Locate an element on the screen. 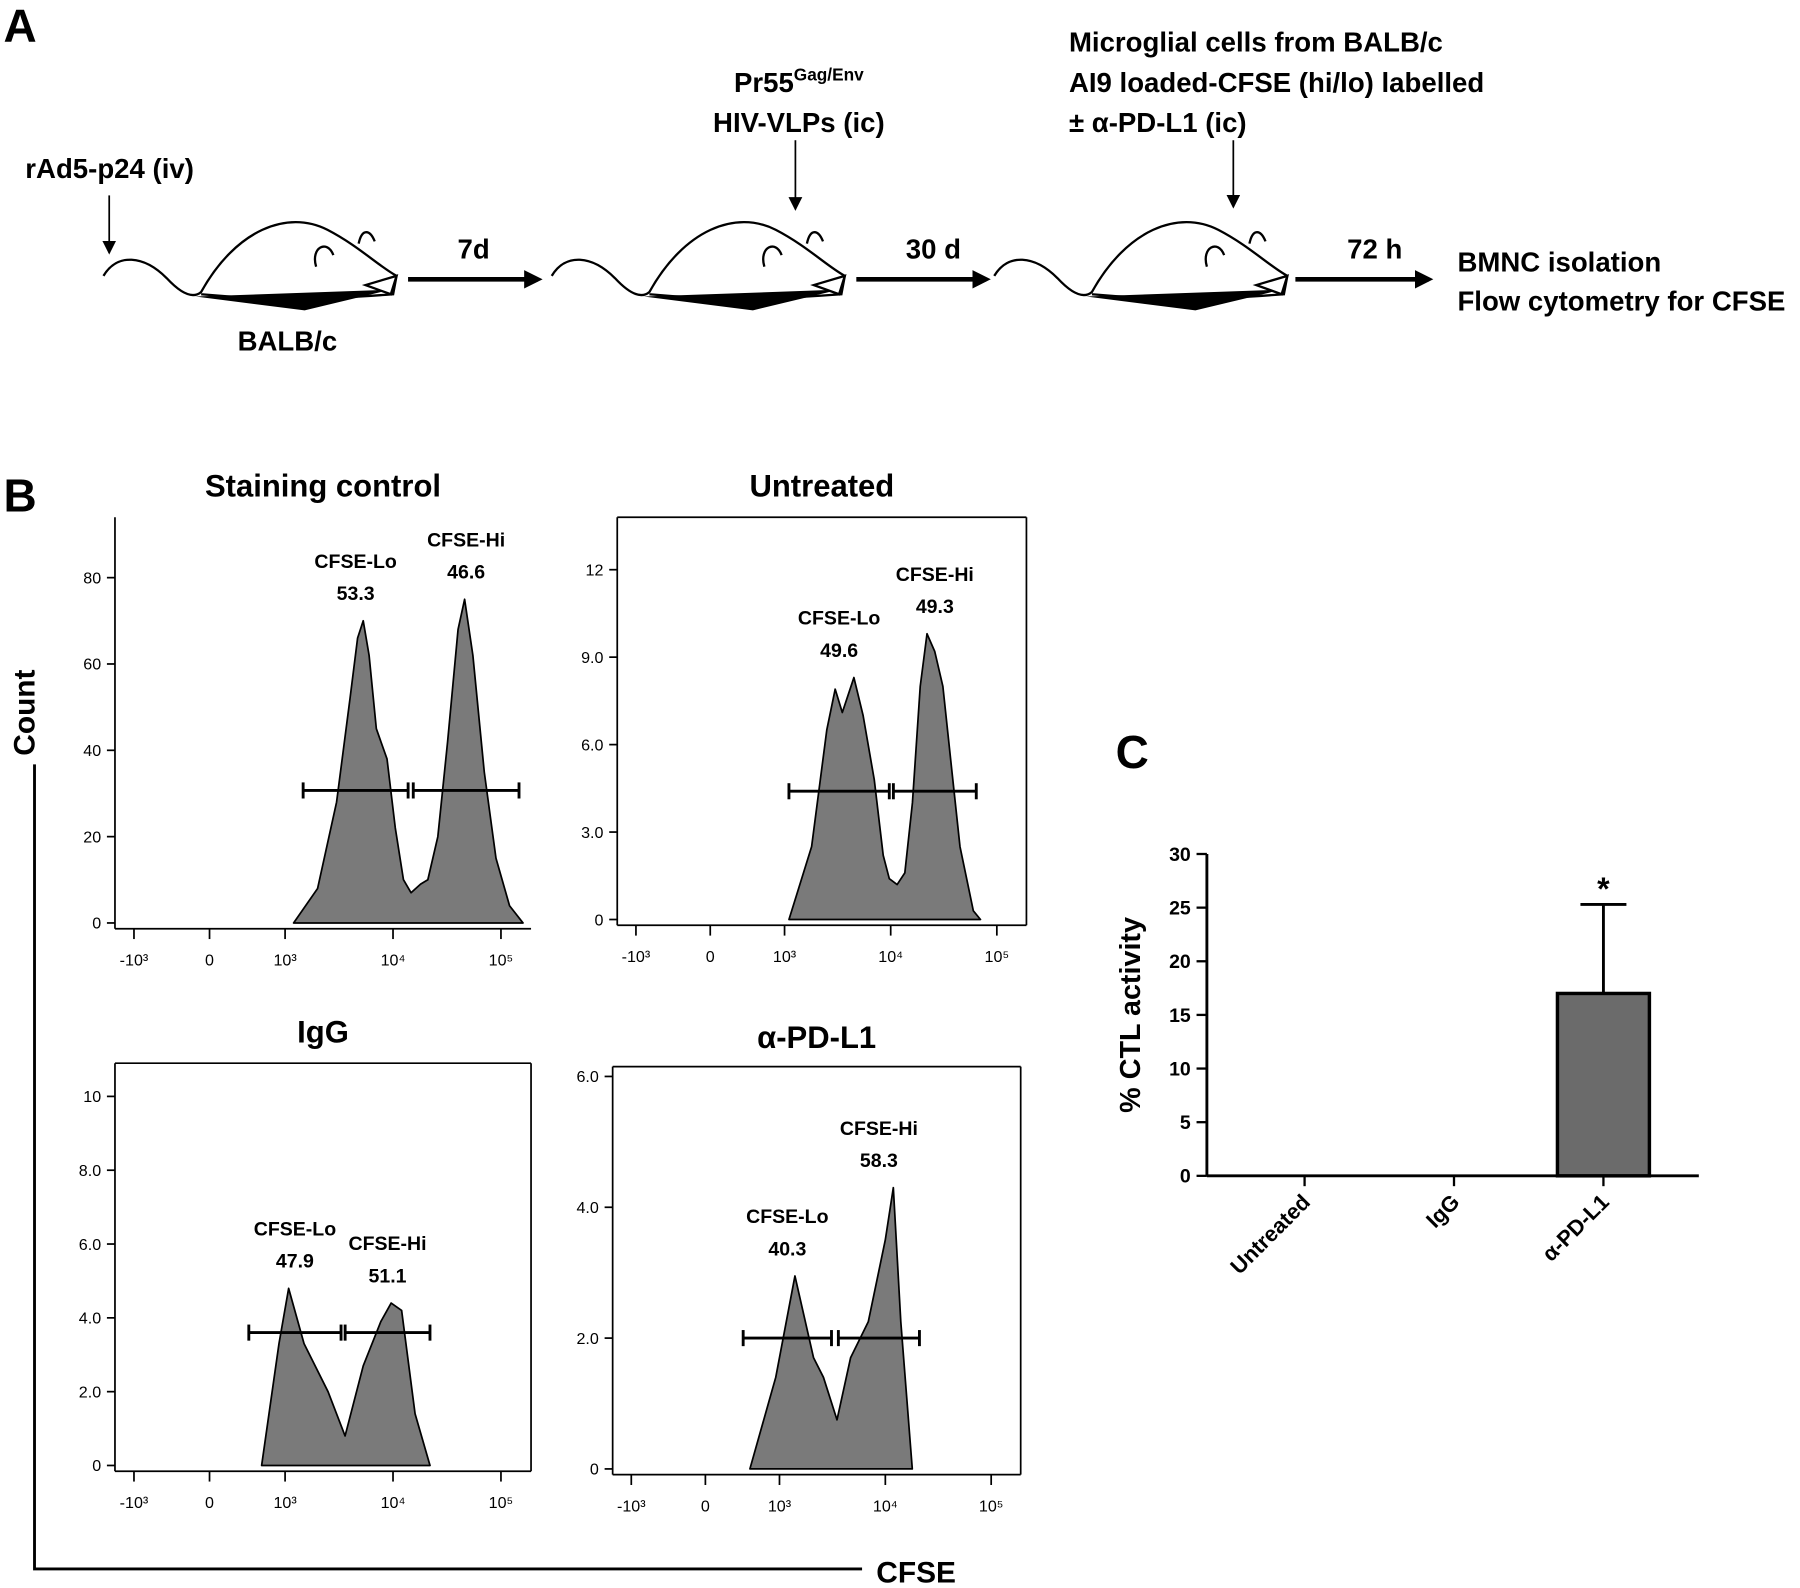 This screenshot has height=1588, width=1800. gate-value: 49.6 is located at coordinates (839, 651).